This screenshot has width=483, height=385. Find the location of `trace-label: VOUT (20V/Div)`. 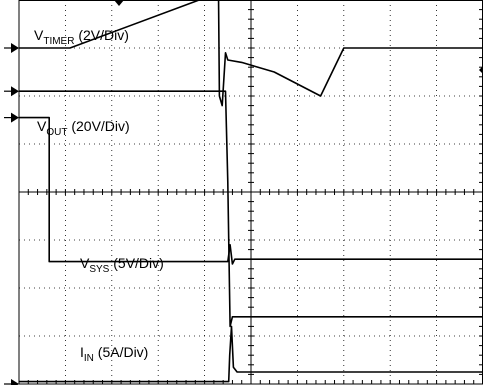

trace-label: VOUT (20V/Div) is located at coordinates (83, 128).